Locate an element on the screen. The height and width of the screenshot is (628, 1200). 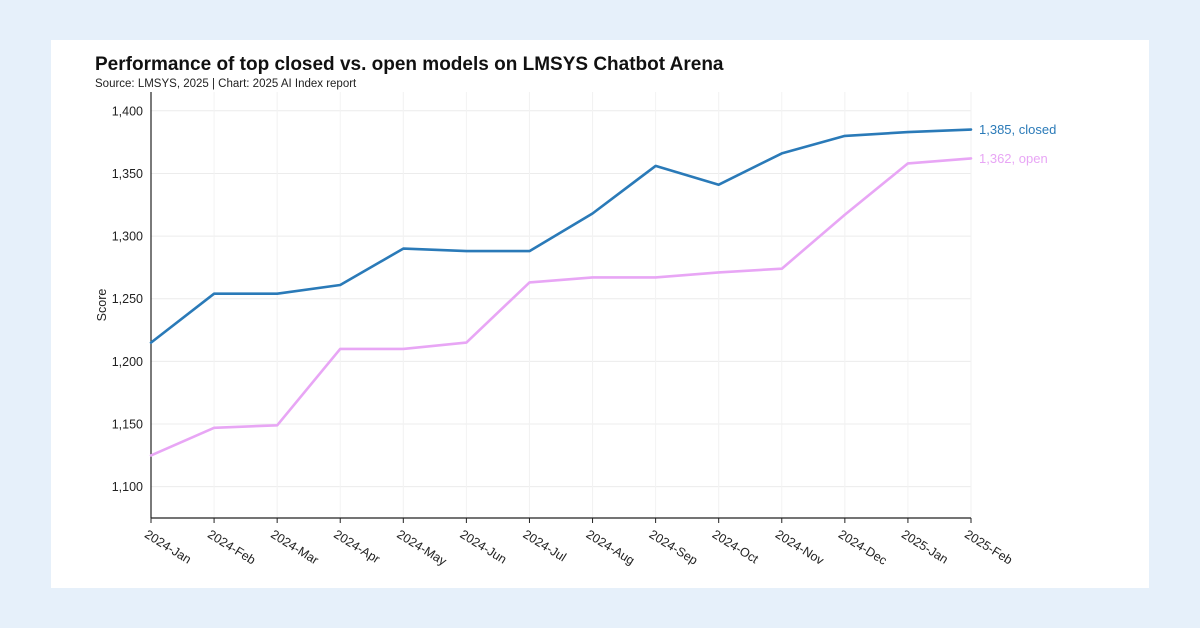
x-tick-label: 2024-Sep is located at coordinates (673, 547).